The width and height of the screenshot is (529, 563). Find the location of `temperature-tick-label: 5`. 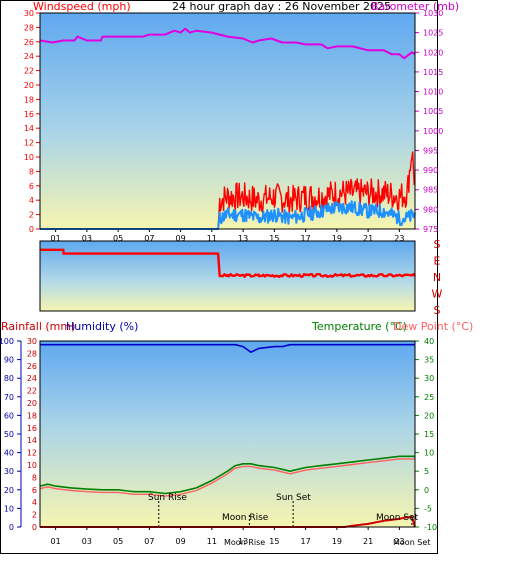

temperature-tick-label: 5 is located at coordinates (426, 471).